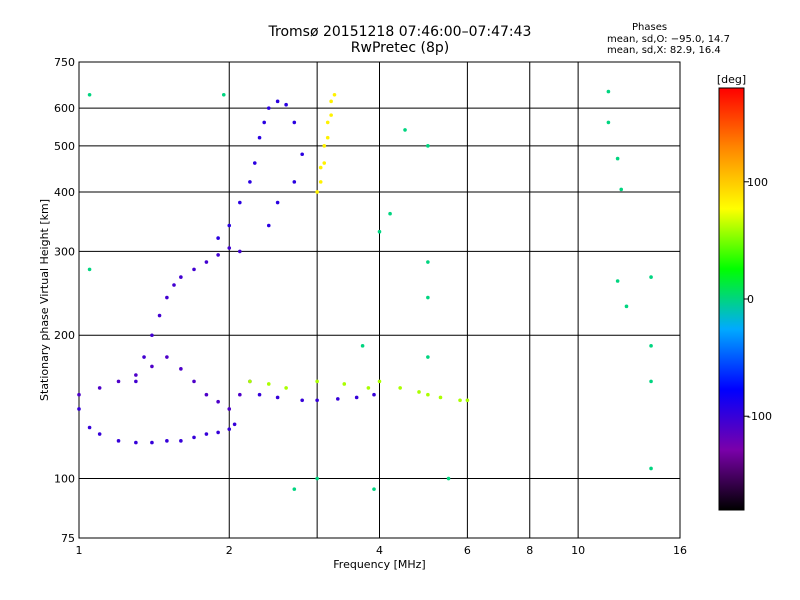 The width and height of the screenshot is (800, 600). What do you see at coordinates (731, 299) in the screenshot?
I see `colorbar` at bounding box center [731, 299].